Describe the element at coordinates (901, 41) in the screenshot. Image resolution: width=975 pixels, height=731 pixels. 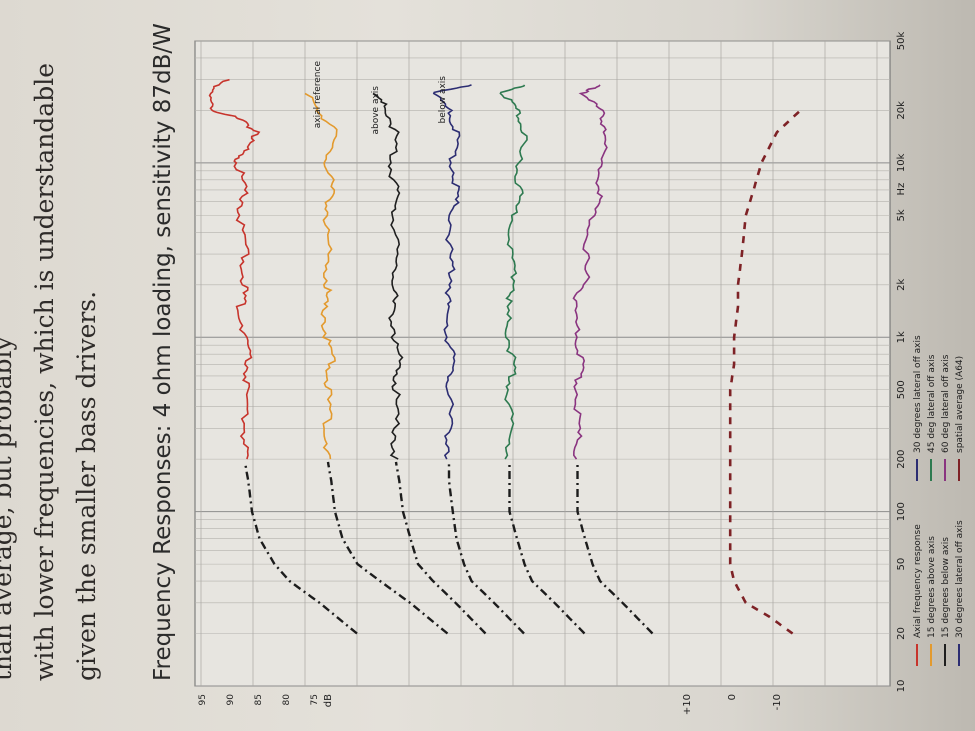
I see `x-tick-label: 50k` at that location.